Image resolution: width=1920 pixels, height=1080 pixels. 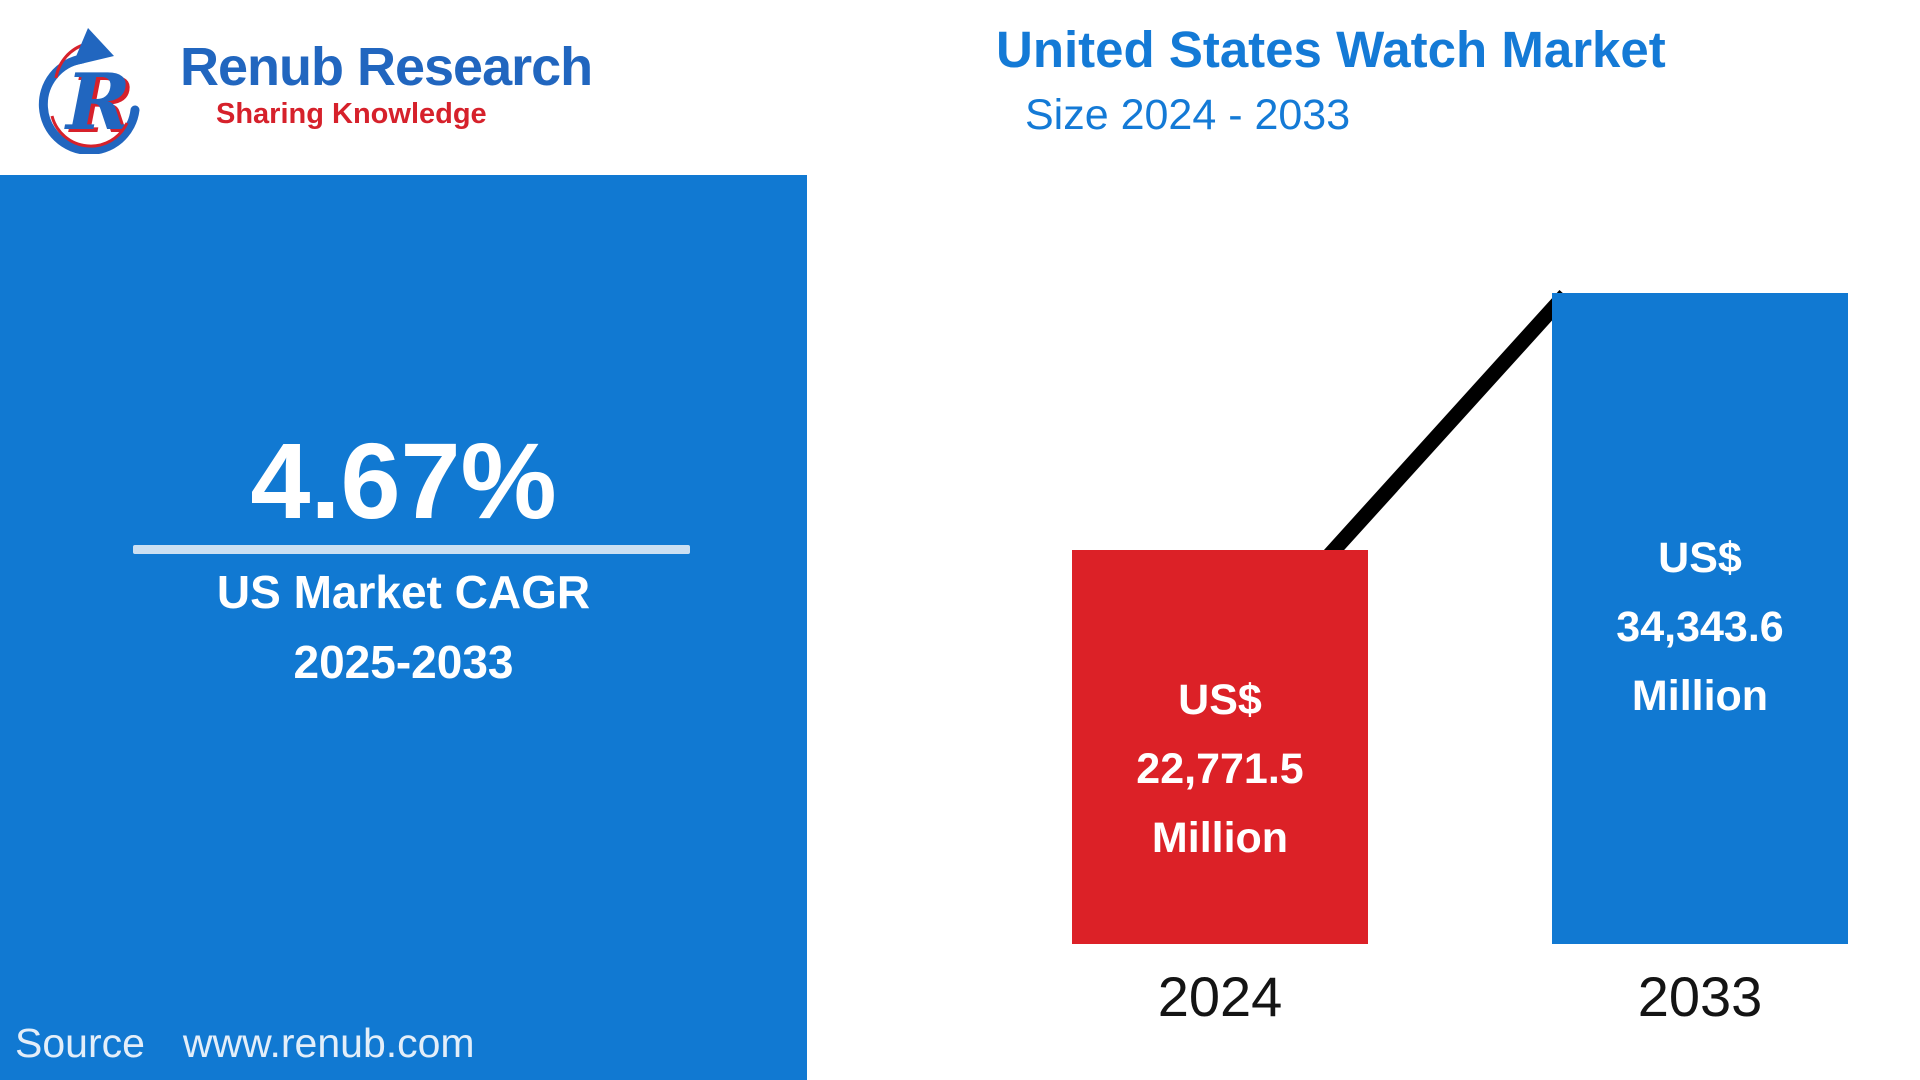 I want to click on axis-label-2024: 2024, so click(x=1220, y=996).